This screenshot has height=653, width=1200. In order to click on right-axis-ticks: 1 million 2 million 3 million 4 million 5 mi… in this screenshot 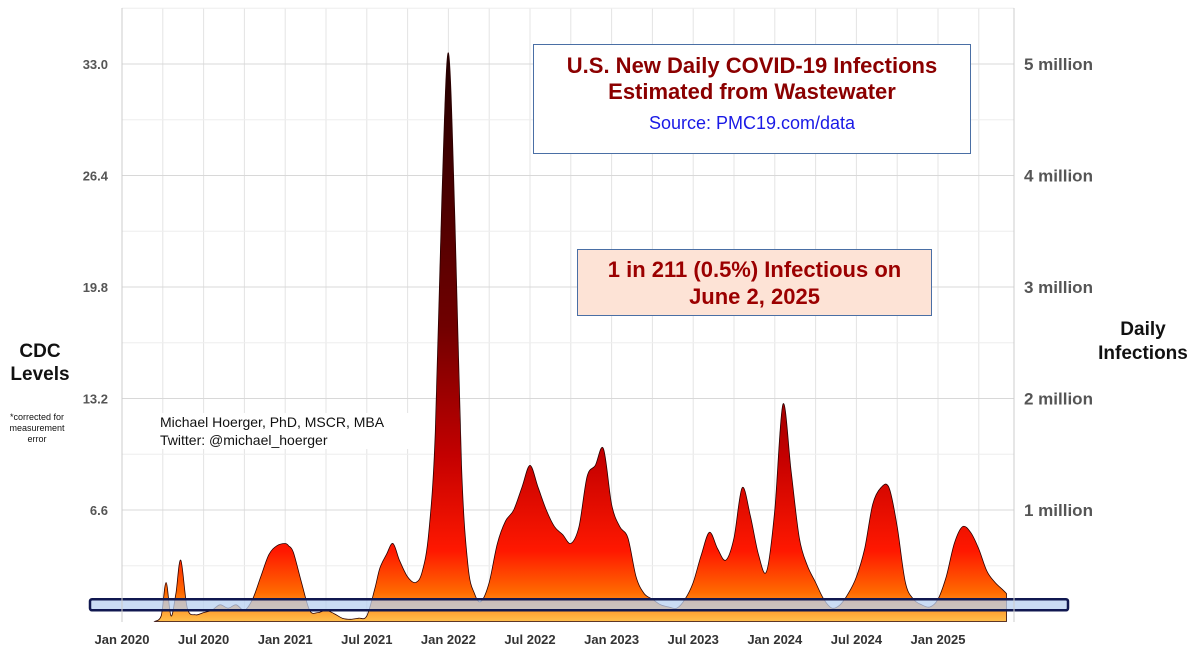, I will do `click(1058, 287)`.